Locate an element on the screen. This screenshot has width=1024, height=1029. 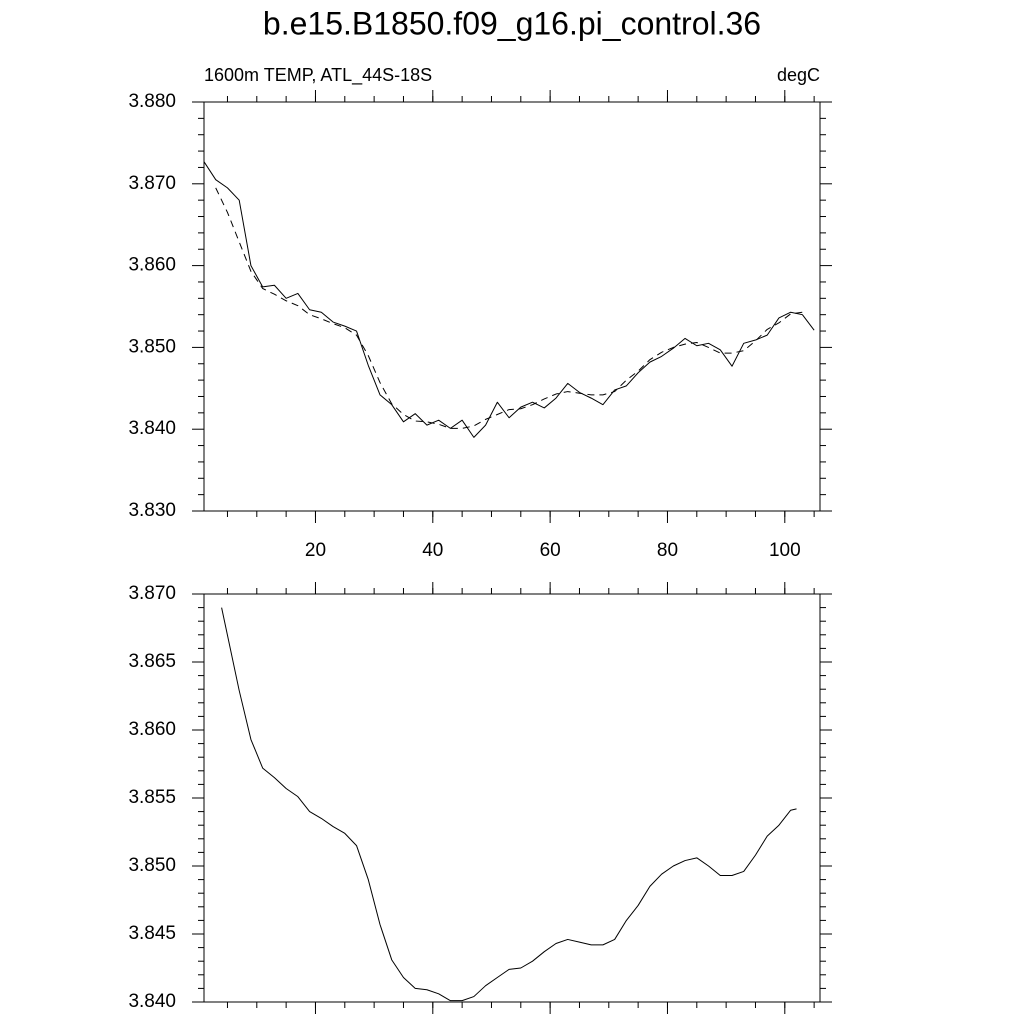
y-tick-label: 3.845 is located at coordinates (152, 933).